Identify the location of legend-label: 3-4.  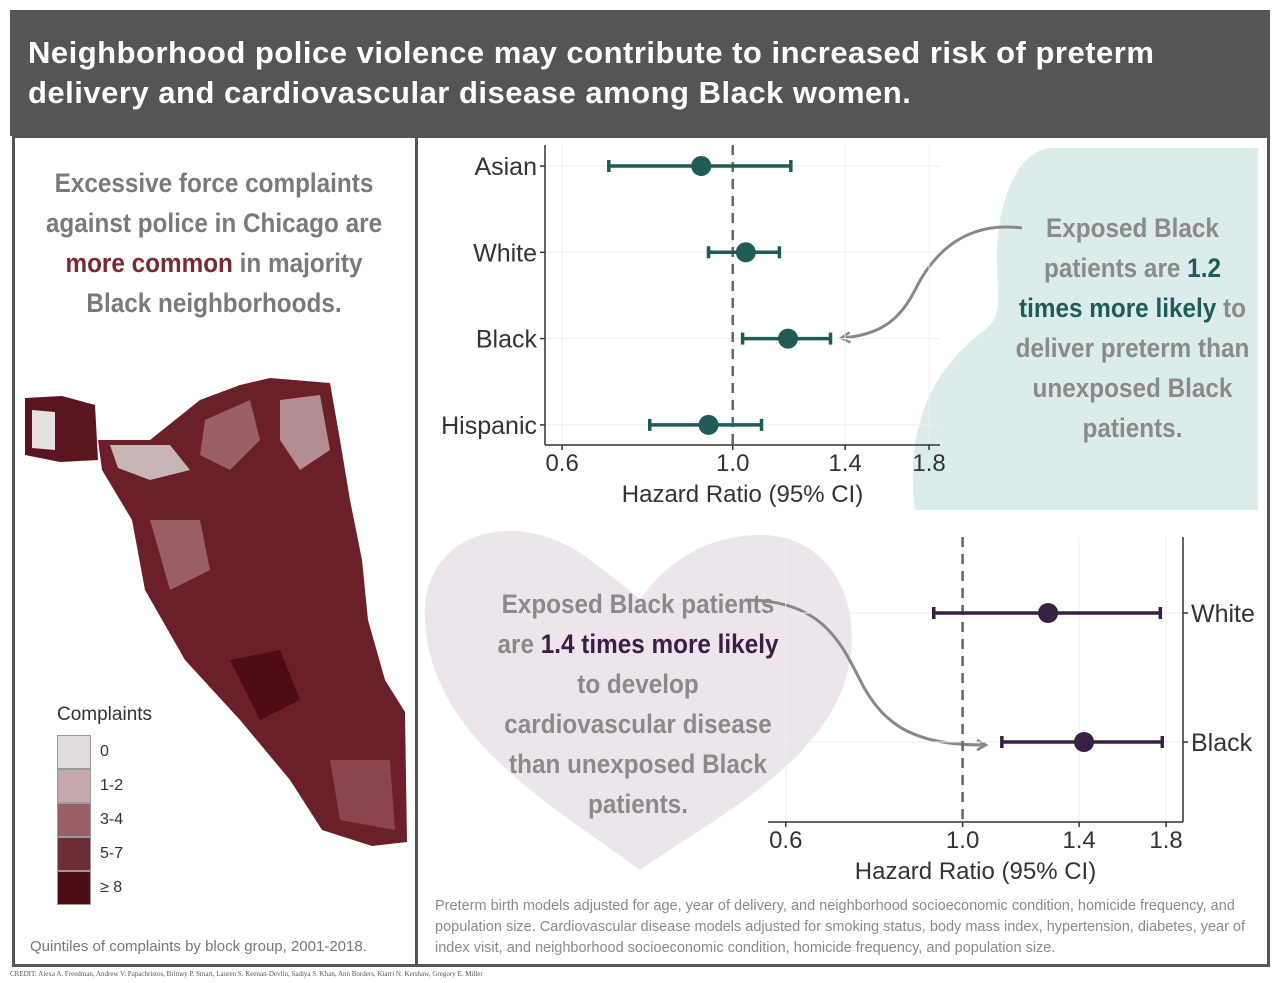
(112, 819).